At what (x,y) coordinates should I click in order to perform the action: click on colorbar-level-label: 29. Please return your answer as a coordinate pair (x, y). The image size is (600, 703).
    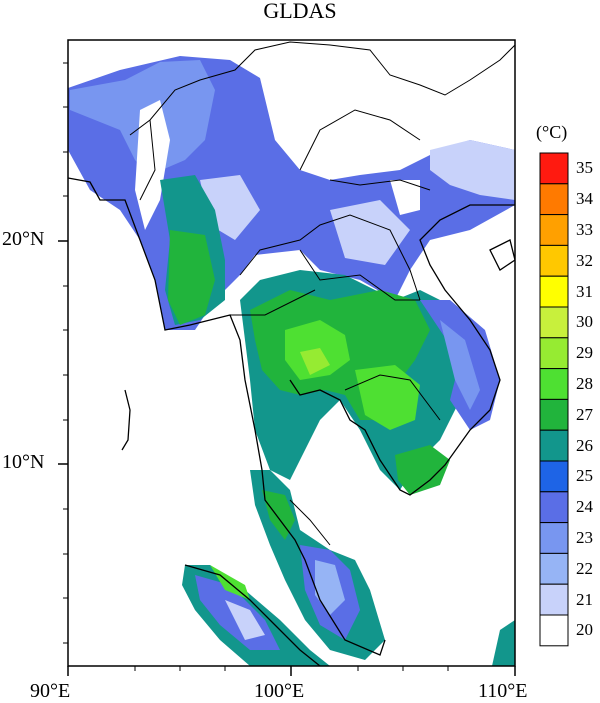
    Looking at the image, I should click on (584, 353).